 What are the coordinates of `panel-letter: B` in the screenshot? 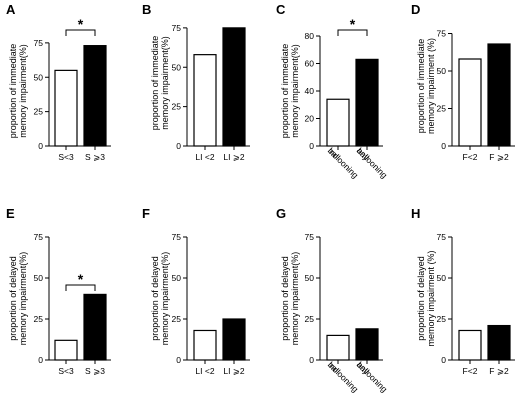 It's located at (146, 9).